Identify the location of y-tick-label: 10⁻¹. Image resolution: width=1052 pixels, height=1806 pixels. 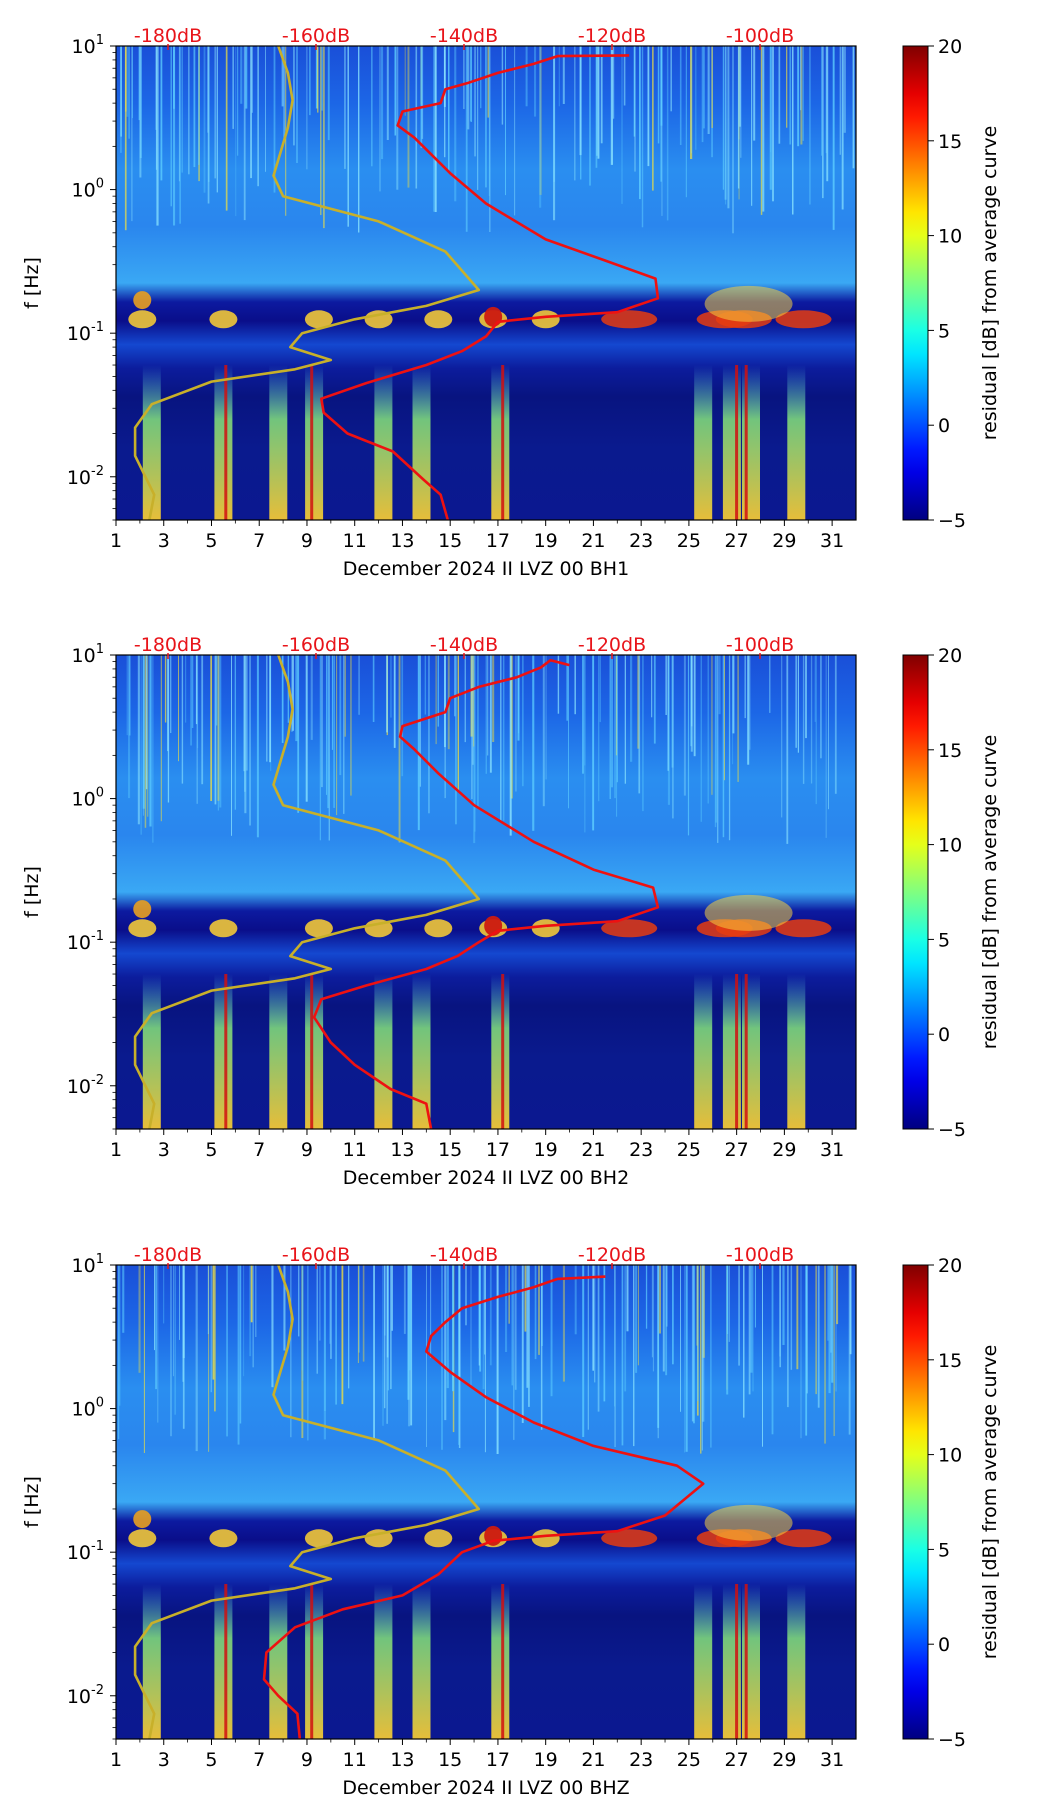
(85, 941).